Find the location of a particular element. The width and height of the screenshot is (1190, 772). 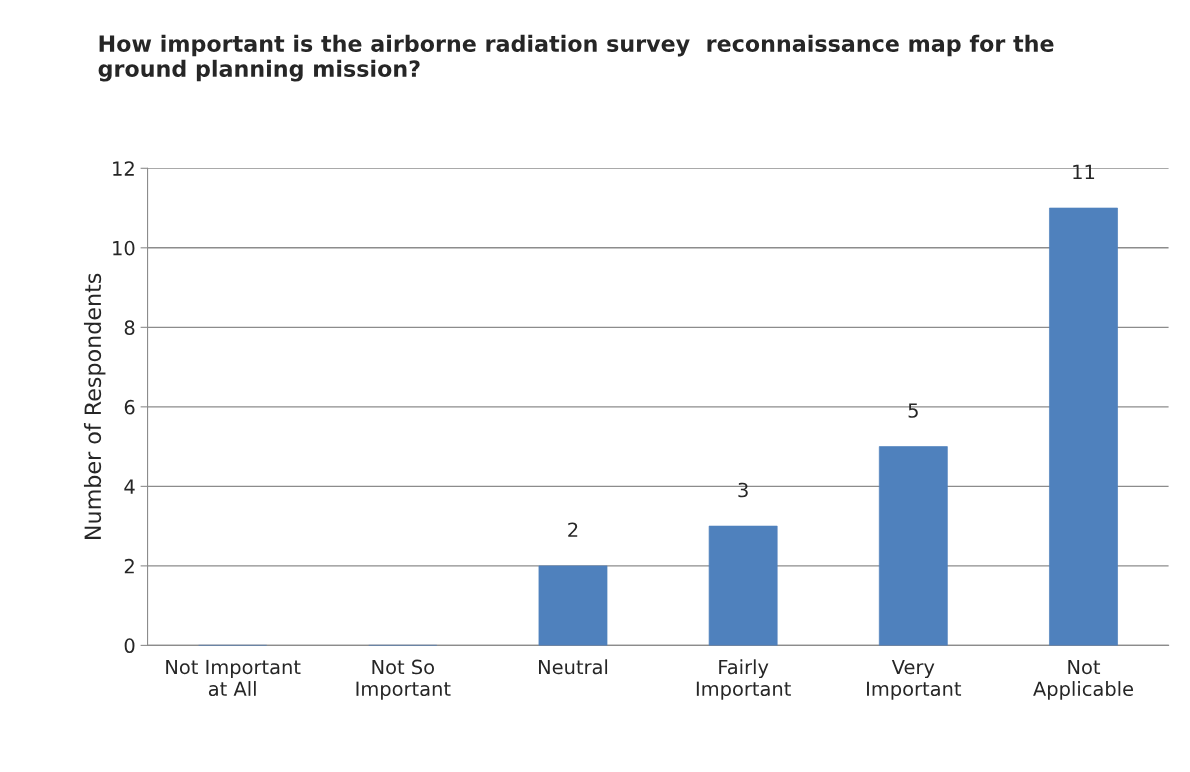

y-tick-label: 8 is located at coordinates (129, 327).